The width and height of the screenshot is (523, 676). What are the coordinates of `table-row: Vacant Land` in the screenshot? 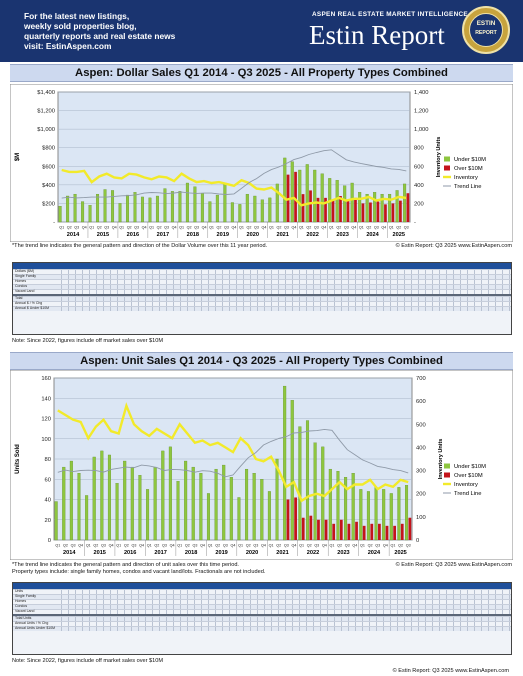 It's located at (262, 611).